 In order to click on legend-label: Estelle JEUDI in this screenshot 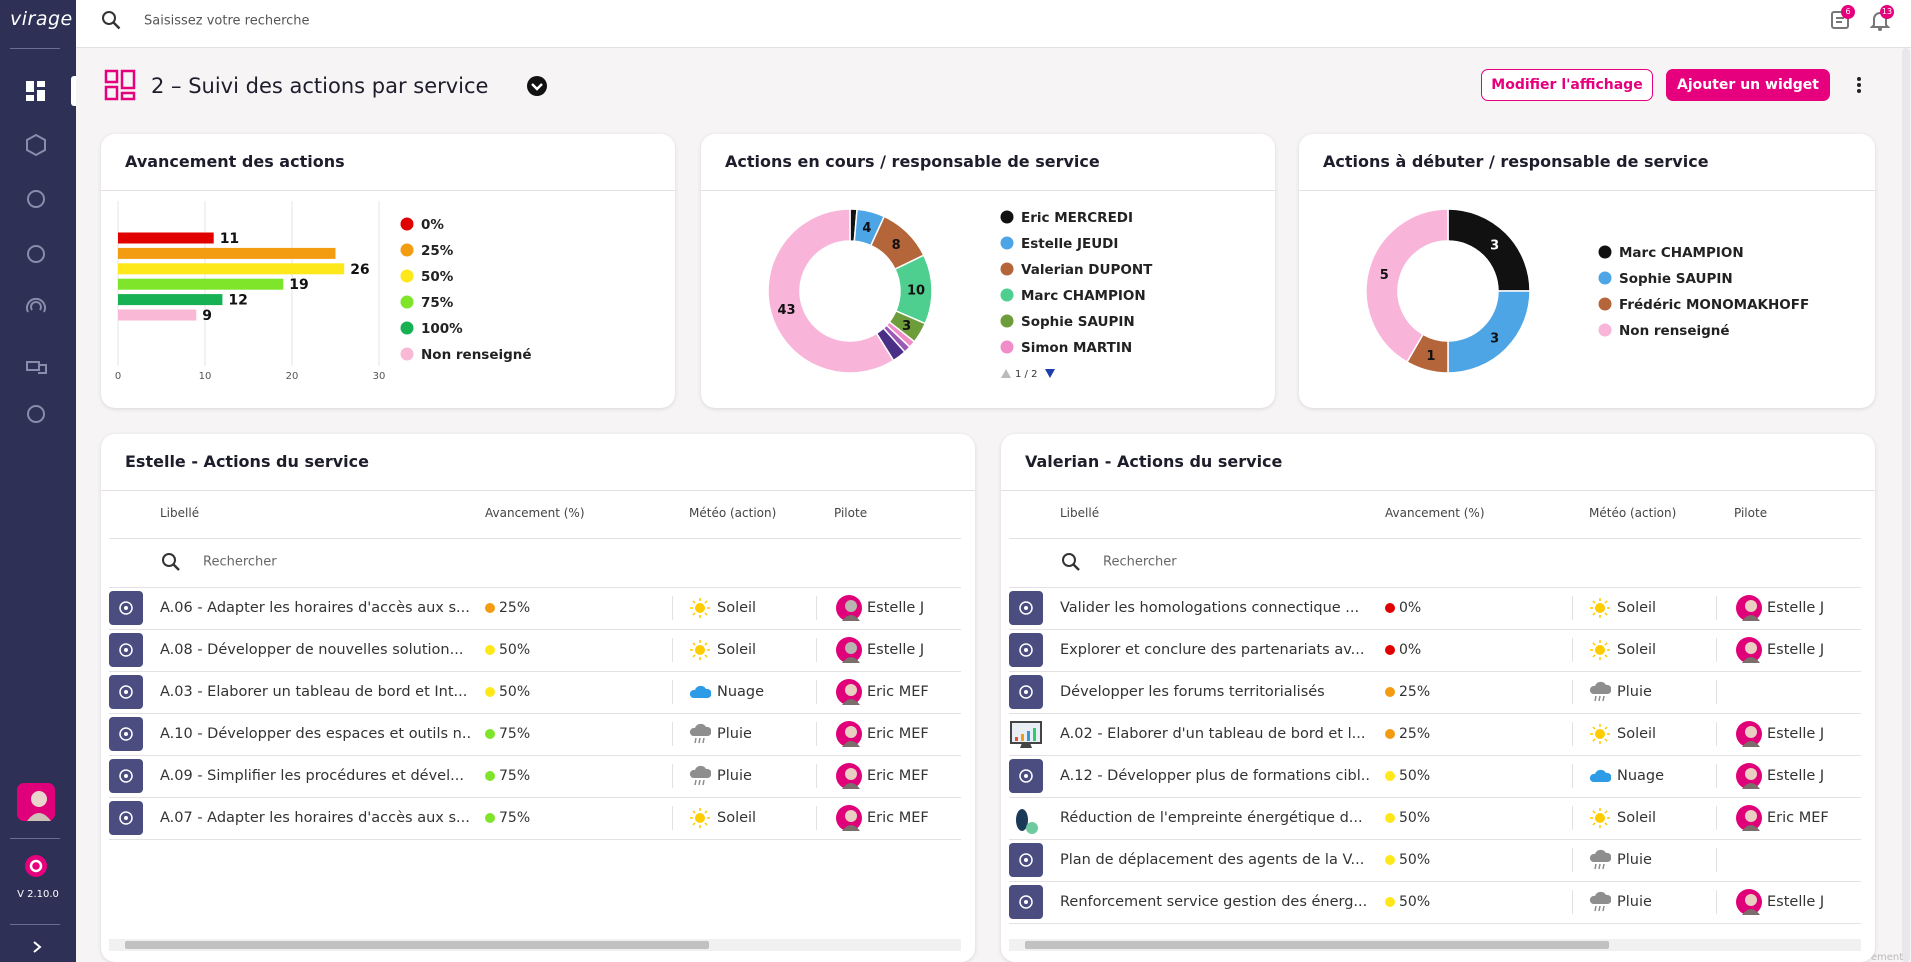, I will do `click(1069, 244)`.